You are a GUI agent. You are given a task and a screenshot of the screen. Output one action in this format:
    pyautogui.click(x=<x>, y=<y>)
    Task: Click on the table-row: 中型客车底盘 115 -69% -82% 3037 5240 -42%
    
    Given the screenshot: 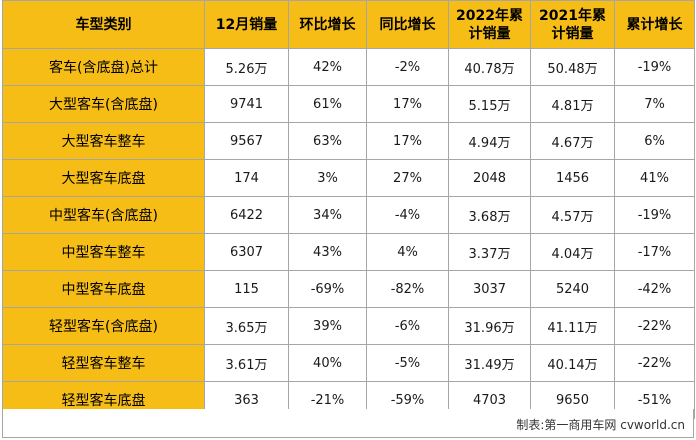 What is the action you would take?
    pyautogui.click(x=348, y=289)
    